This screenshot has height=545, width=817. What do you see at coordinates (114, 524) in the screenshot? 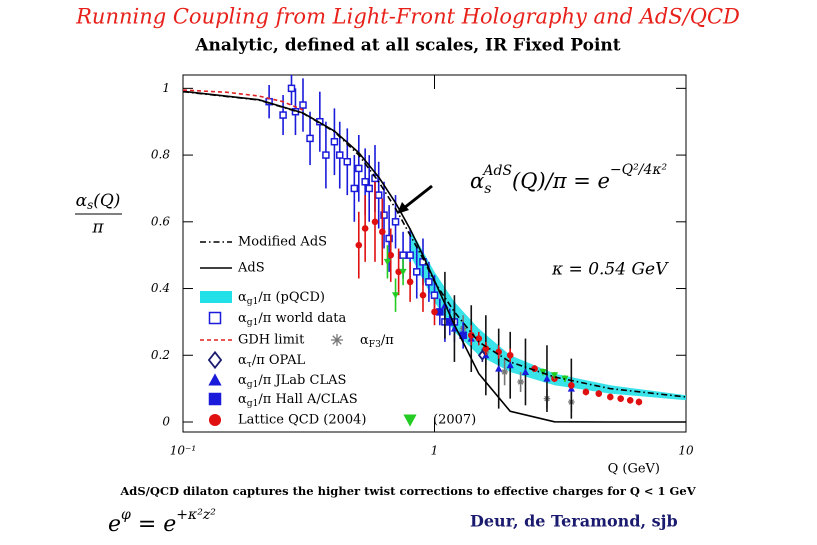
I see `formula-part: e` at bounding box center [114, 524].